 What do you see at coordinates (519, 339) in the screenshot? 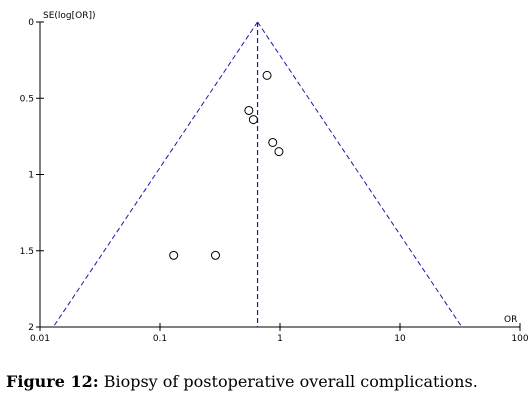
I see `x-tick-label: 100` at bounding box center [519, 339].